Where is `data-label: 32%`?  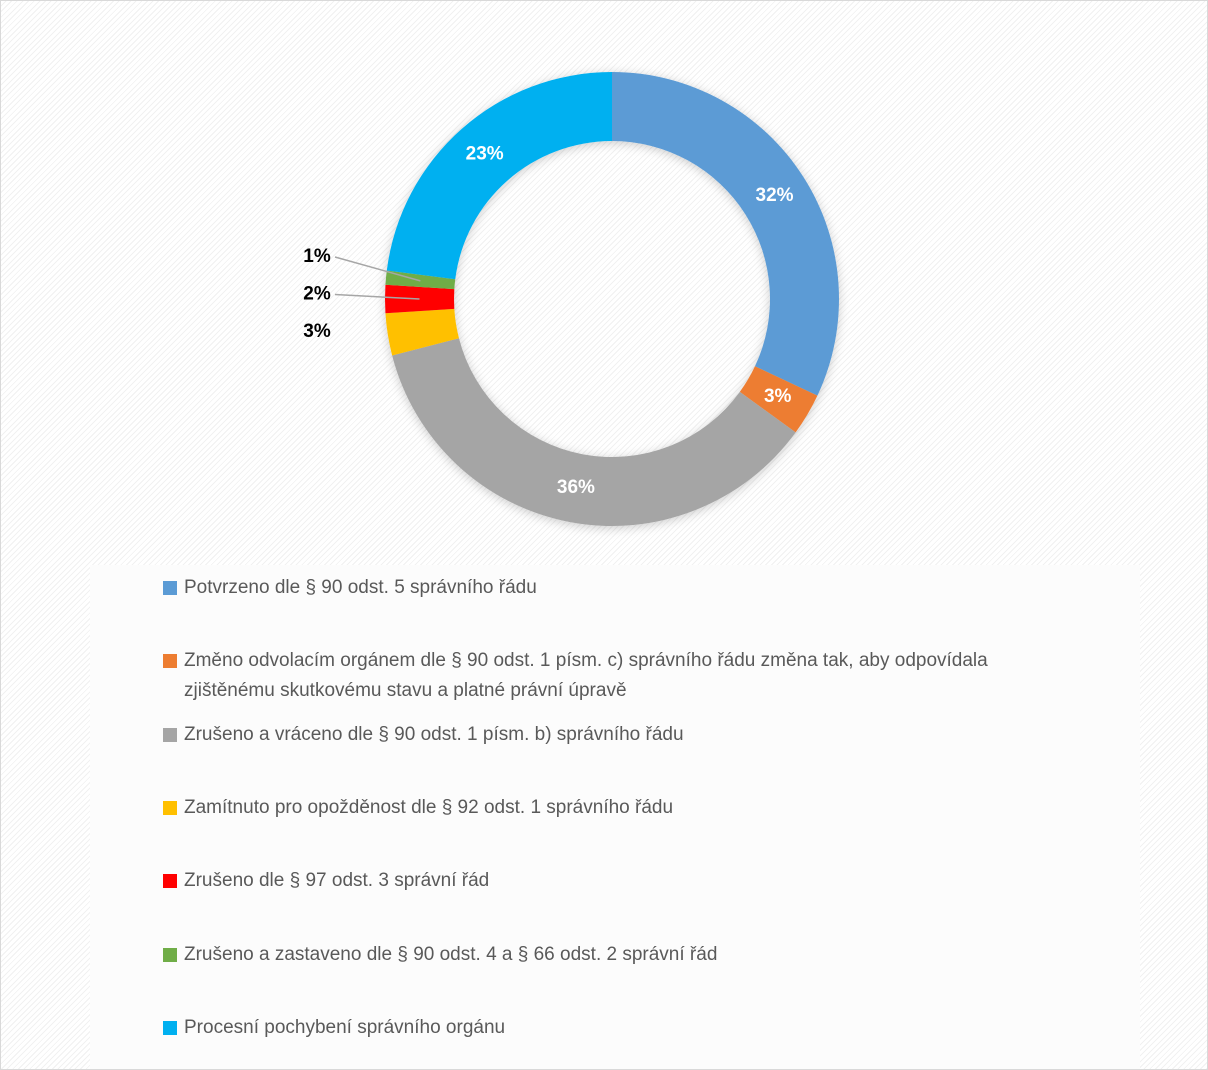
data-label: 32% is located at coordinates (775, 195).